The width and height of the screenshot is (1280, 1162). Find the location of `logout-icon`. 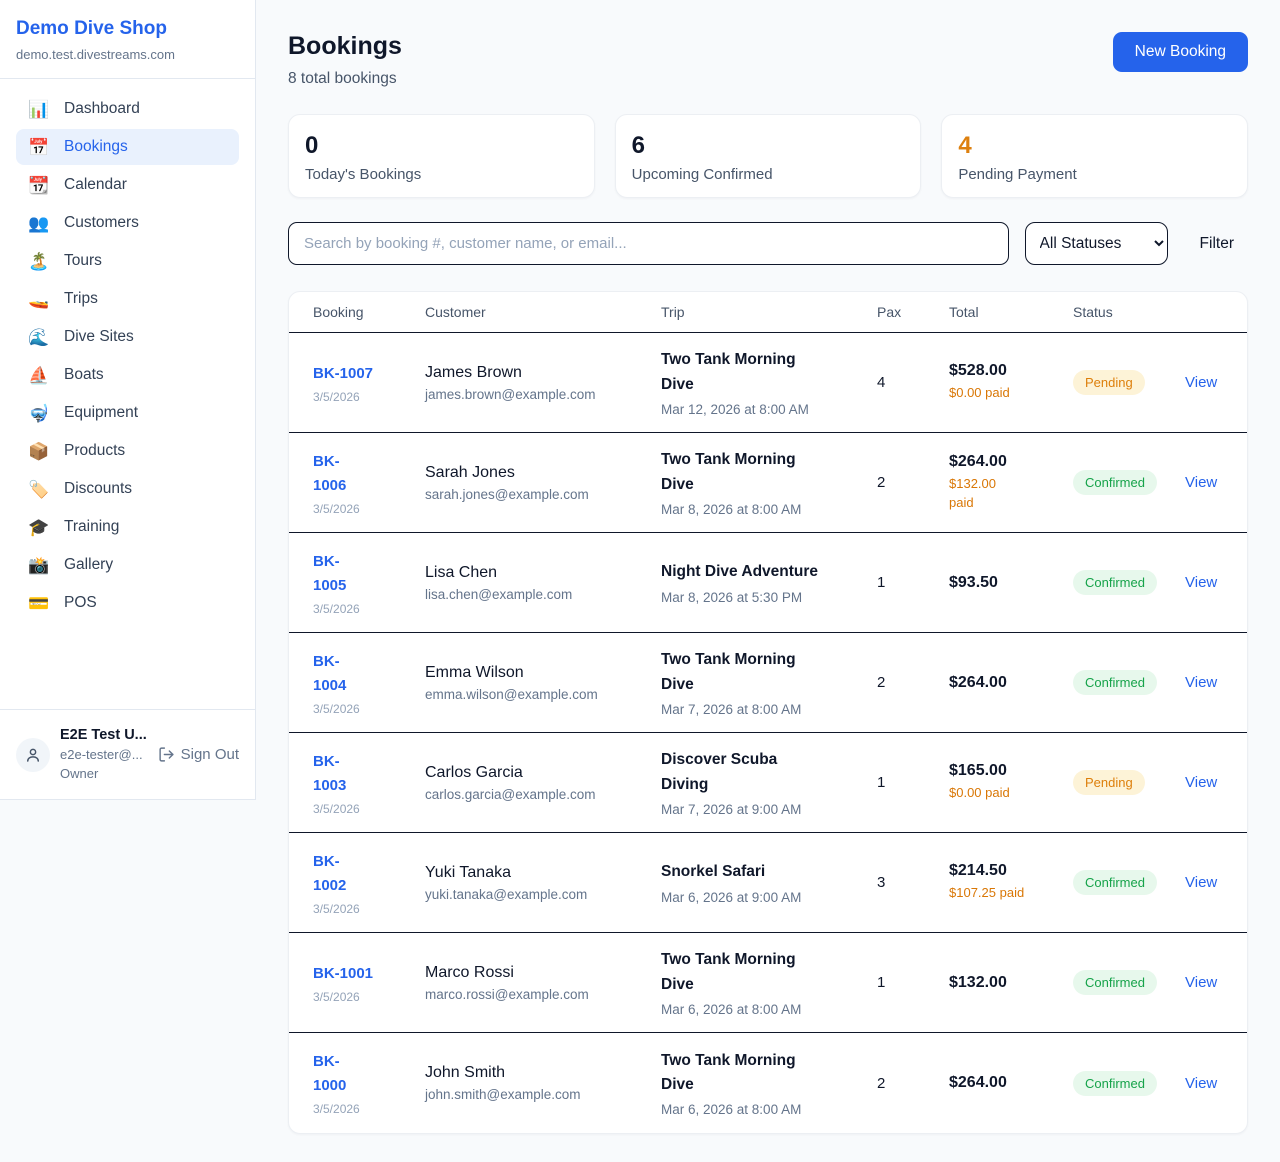

logout-icon is located at coordinates (166, 754).